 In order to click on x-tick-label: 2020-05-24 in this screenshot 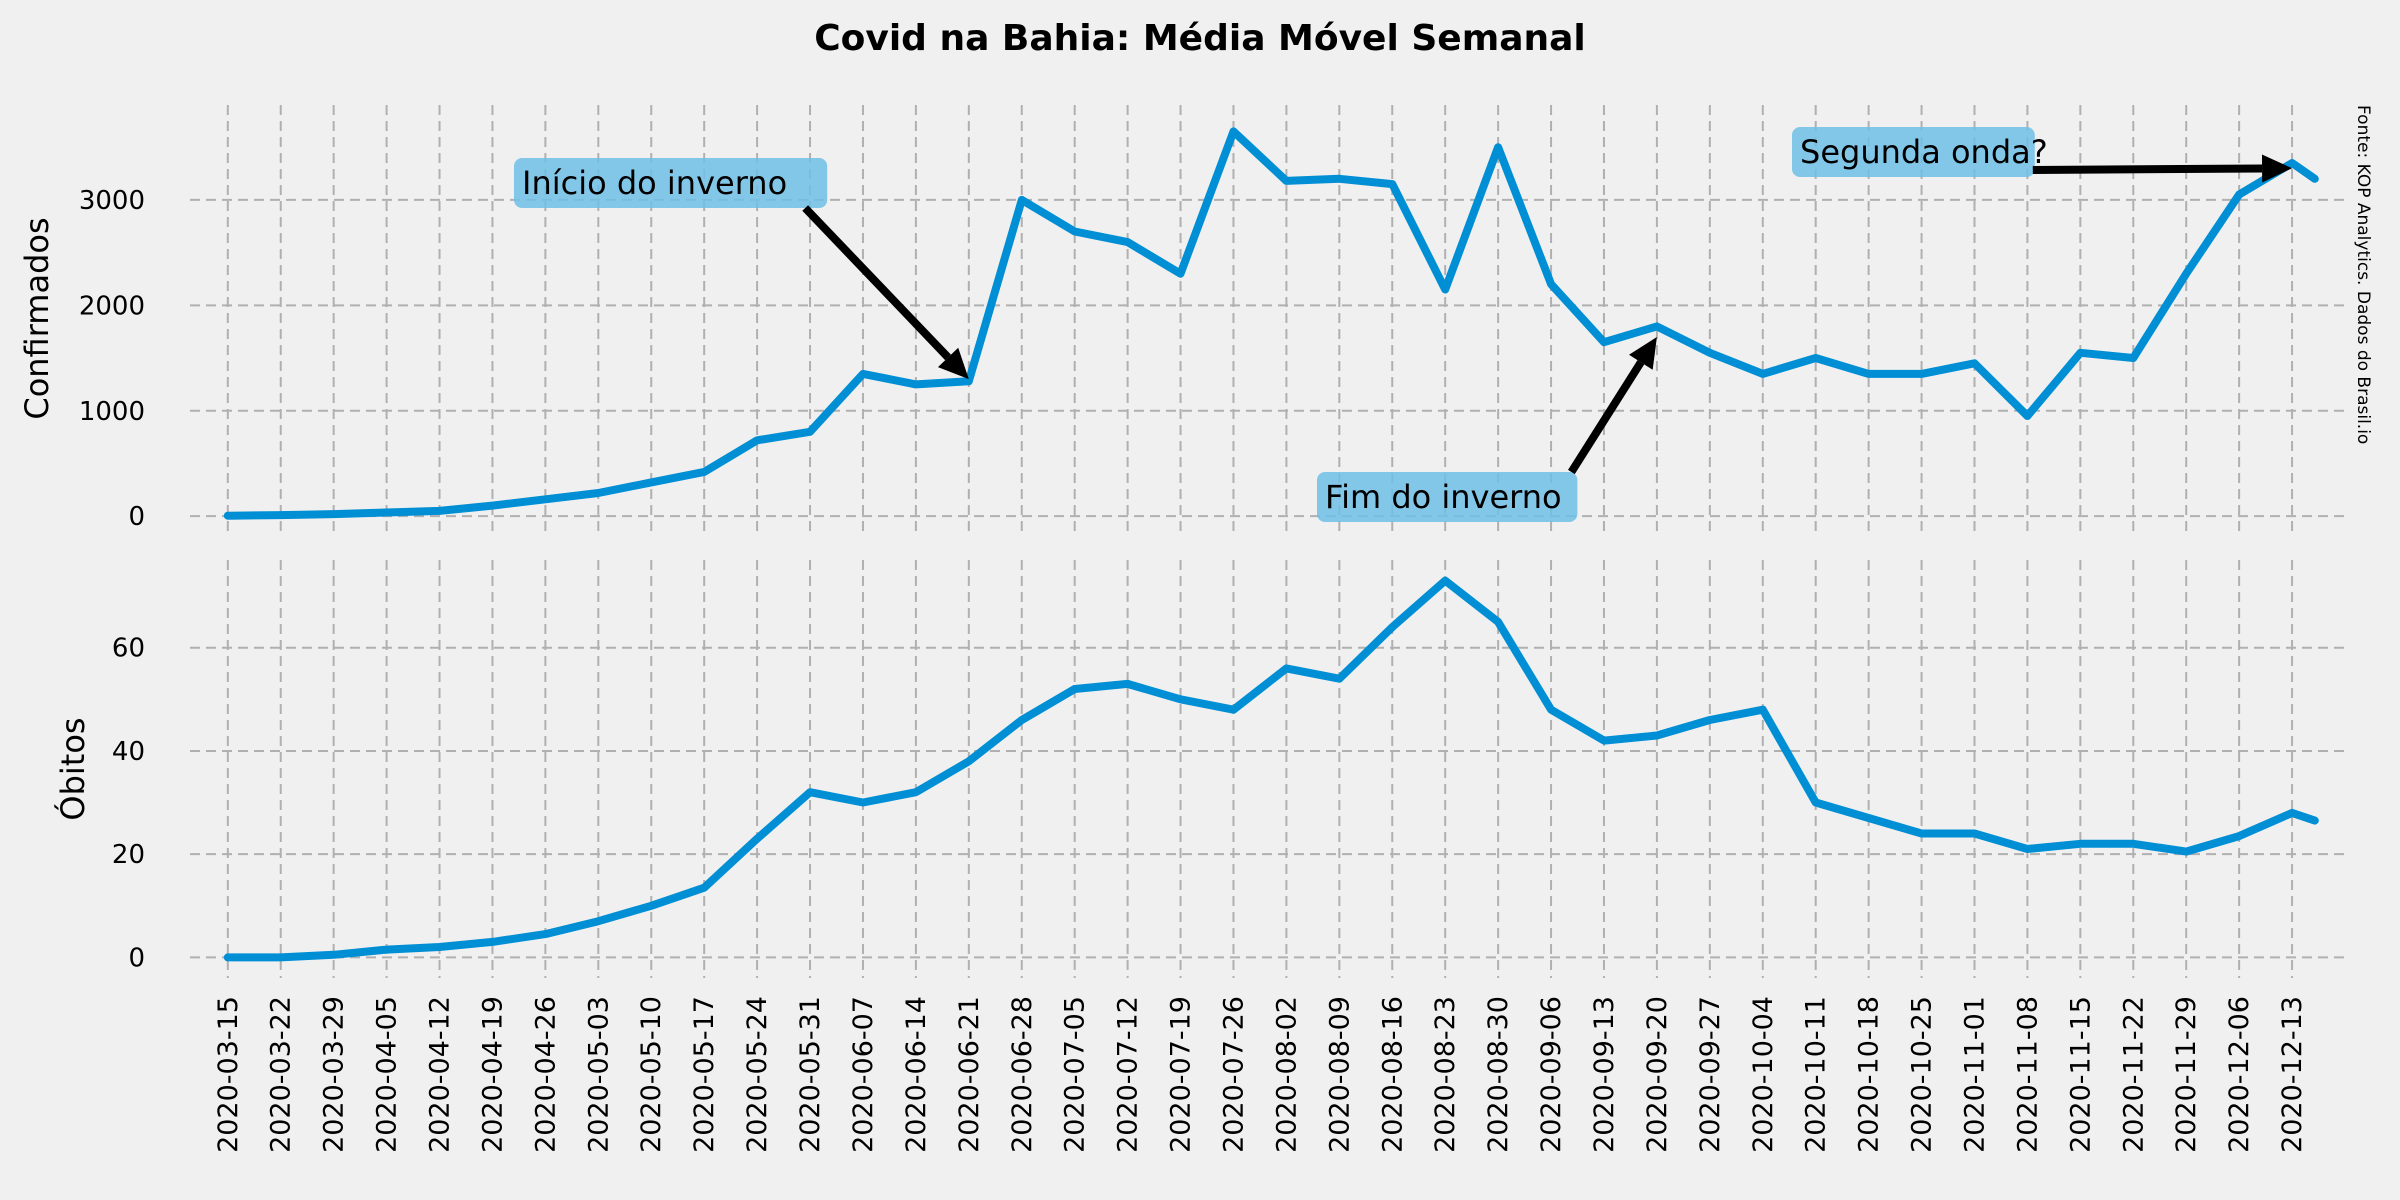, I will do `click(757, 1074)`.